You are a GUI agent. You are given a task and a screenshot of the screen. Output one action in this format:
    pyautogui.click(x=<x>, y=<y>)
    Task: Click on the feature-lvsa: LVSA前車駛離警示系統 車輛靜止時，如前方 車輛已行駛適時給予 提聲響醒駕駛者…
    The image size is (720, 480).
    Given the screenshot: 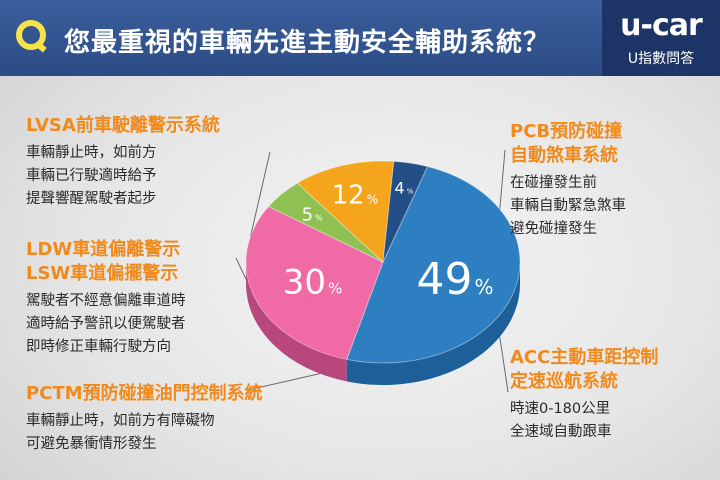 What is the action you would take?
    pyautogui.click(x=123, y=162)
    